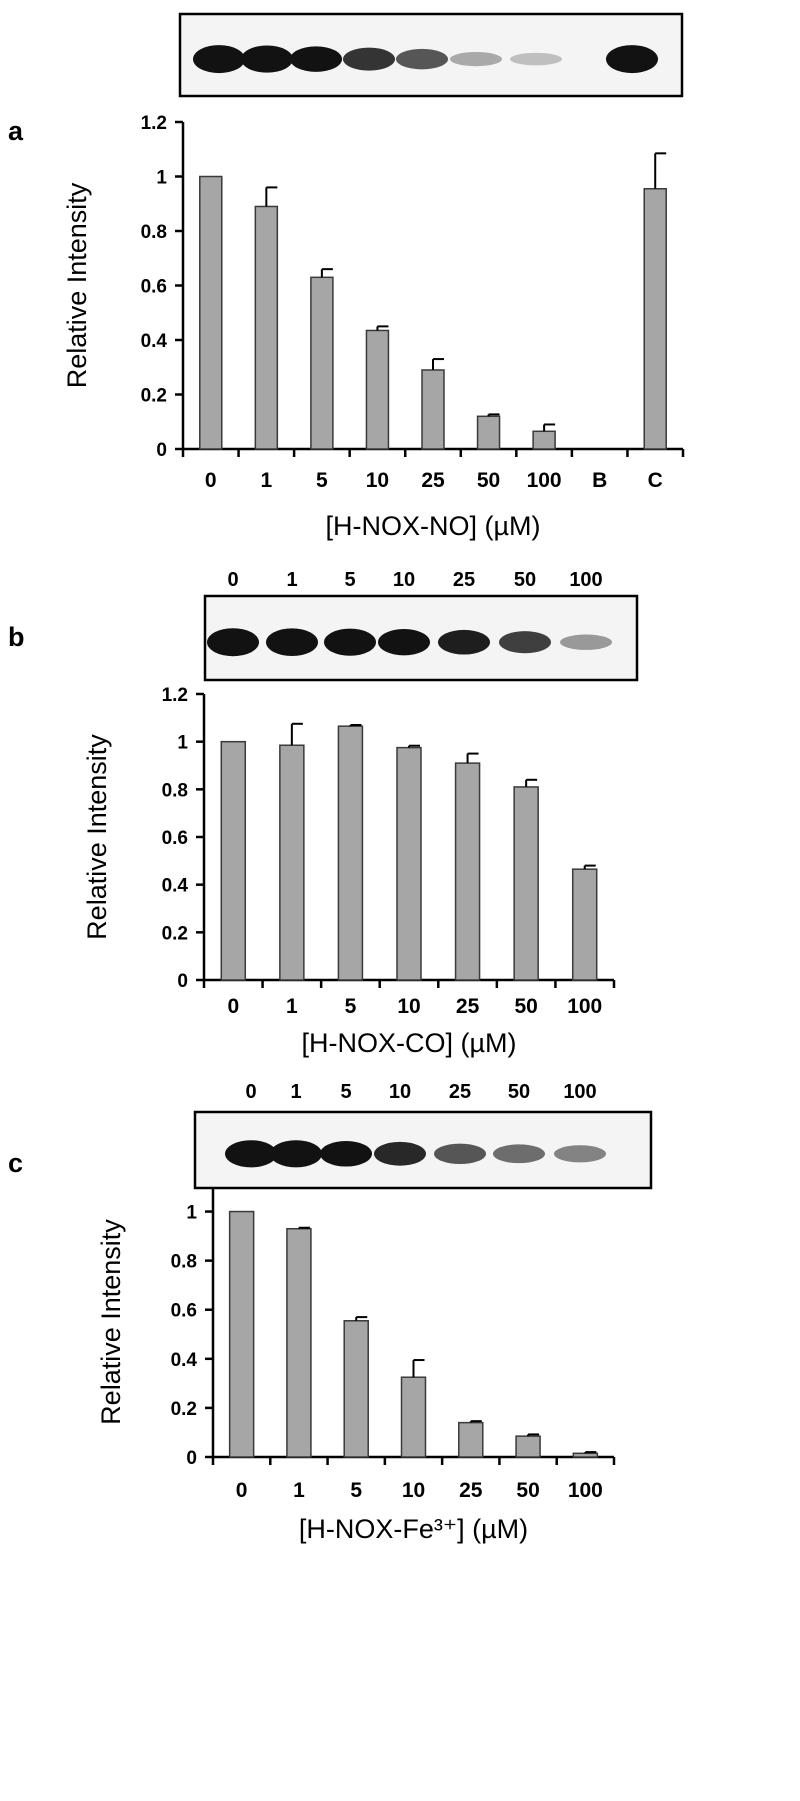 Image resolution: width=800 pixels, height=1801 pixels. Describe the element at coordinates (16, 637) in the screenshot. I see `panel-letter: b` at that location.